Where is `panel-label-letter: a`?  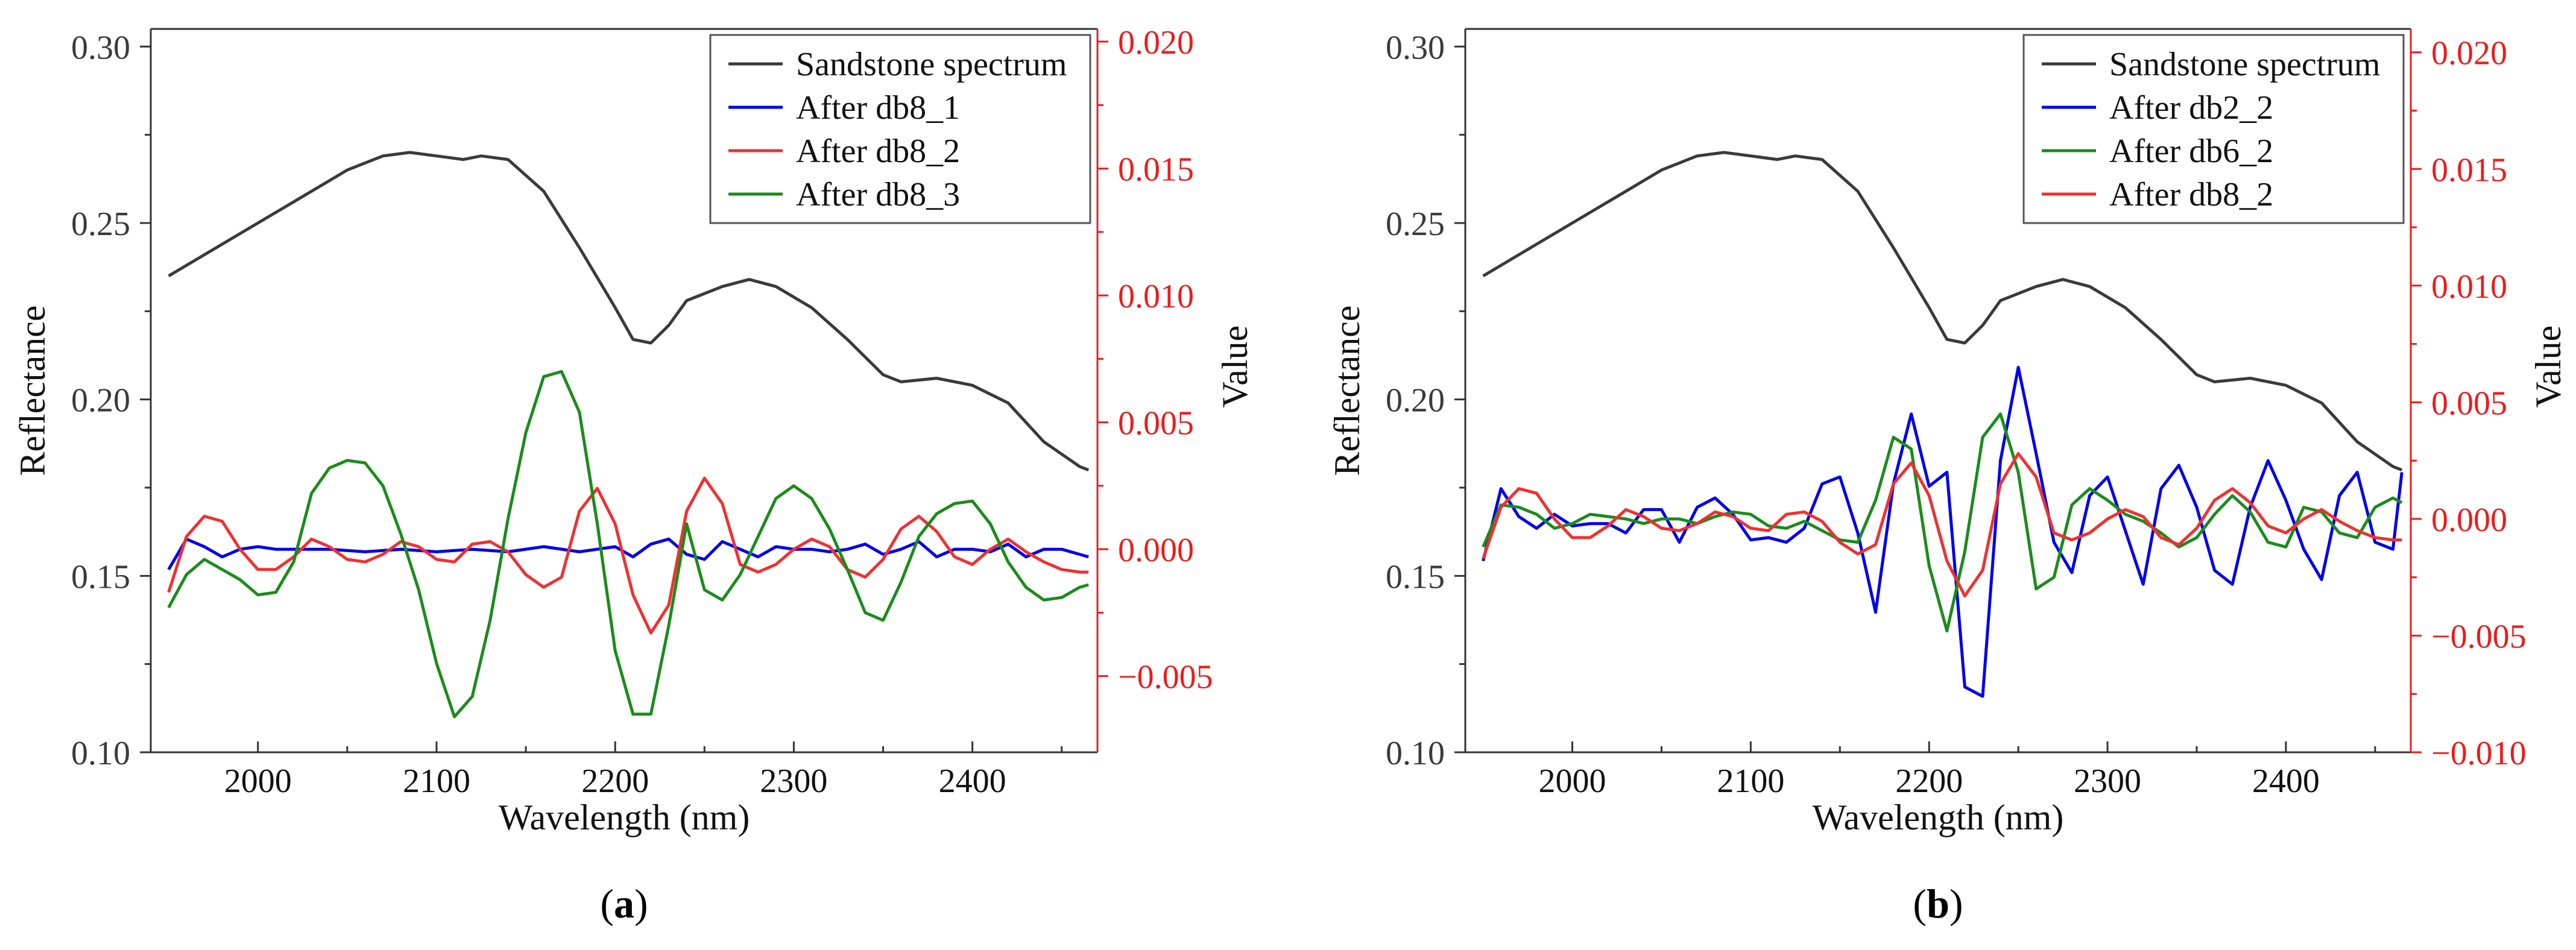 panel-label-letter: a is located at coordinates (624, 904).